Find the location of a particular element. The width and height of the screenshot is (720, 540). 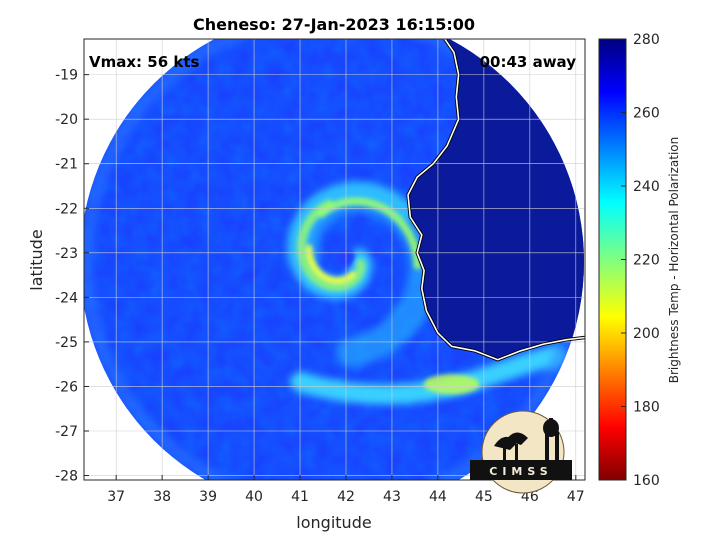

x-tick-label: 44 is located at coordinates (438, 497).